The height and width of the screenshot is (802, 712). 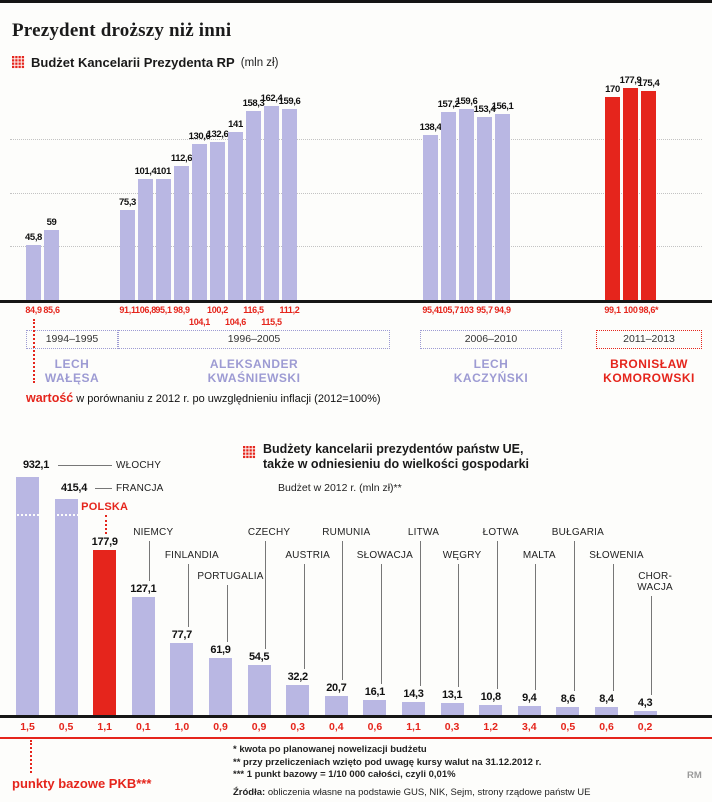 What do you see at coordinates (139, 465) in the screenshot?
I see `chart2-country-label: WŁOCHY` at bounding box center [139, 465].